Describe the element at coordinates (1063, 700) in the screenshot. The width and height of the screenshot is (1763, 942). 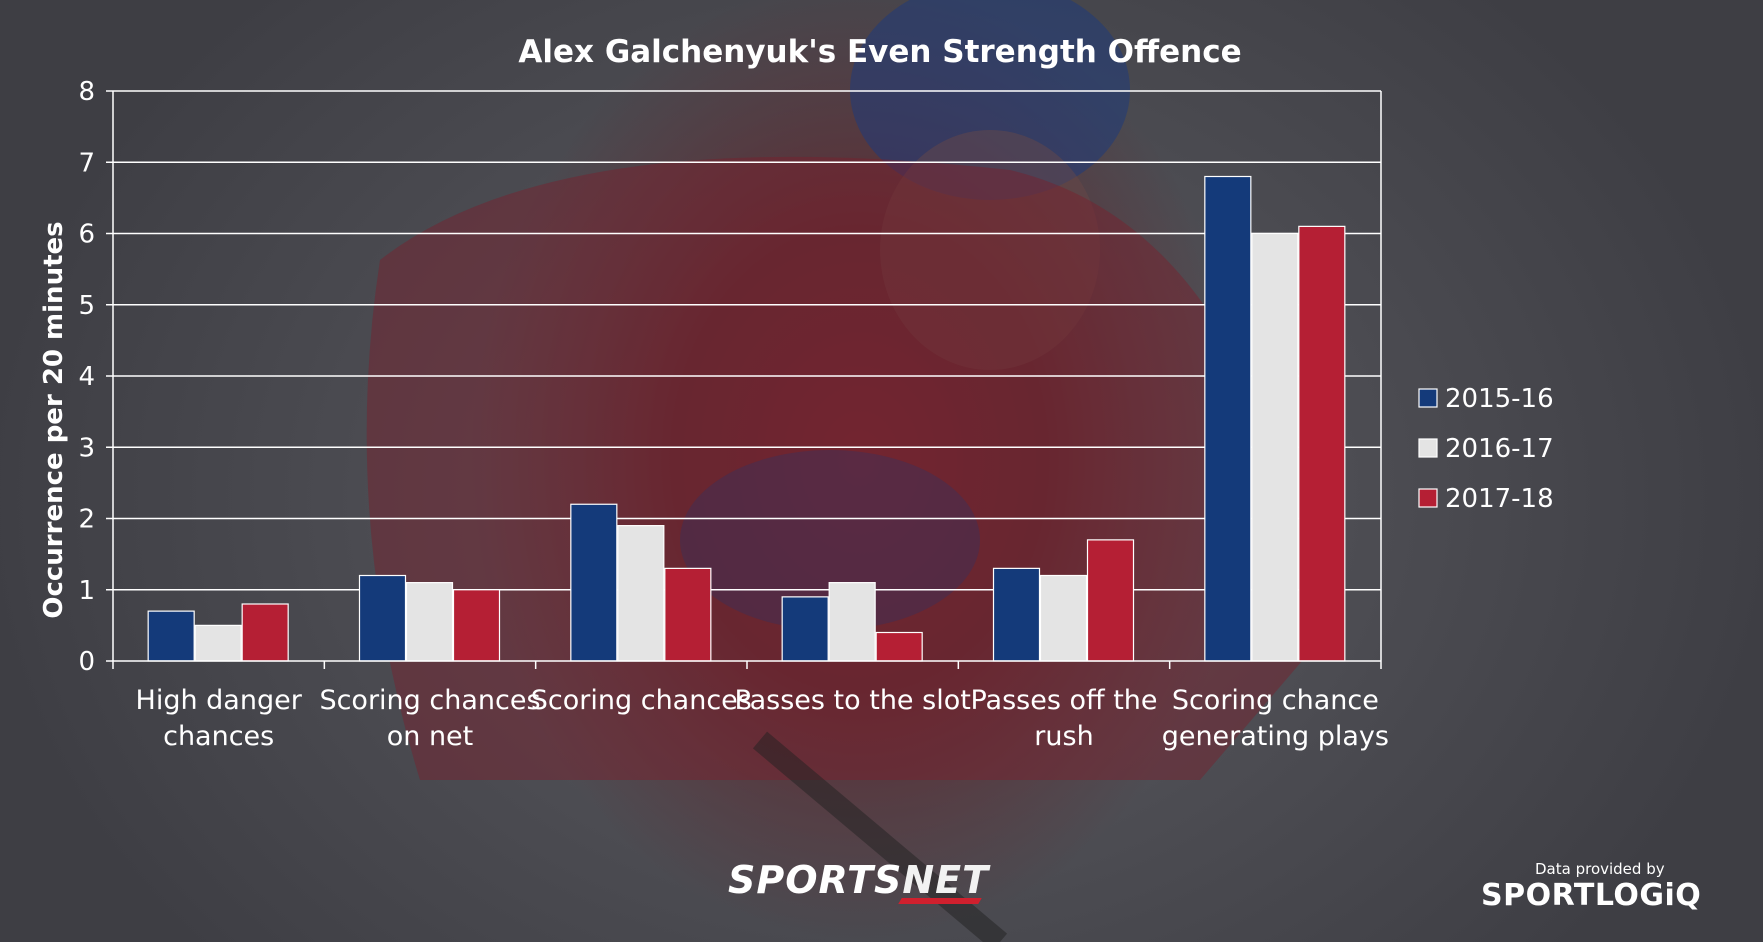
I see `category-label: Passes off the` at that location.